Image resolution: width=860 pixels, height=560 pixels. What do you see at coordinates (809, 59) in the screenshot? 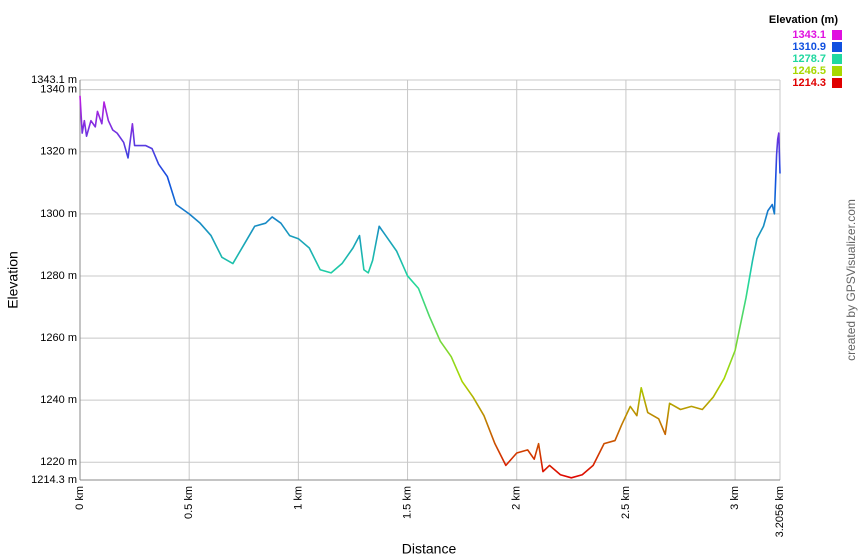
I see `legend-label: 1278.7` at bounding box center [809, 59].